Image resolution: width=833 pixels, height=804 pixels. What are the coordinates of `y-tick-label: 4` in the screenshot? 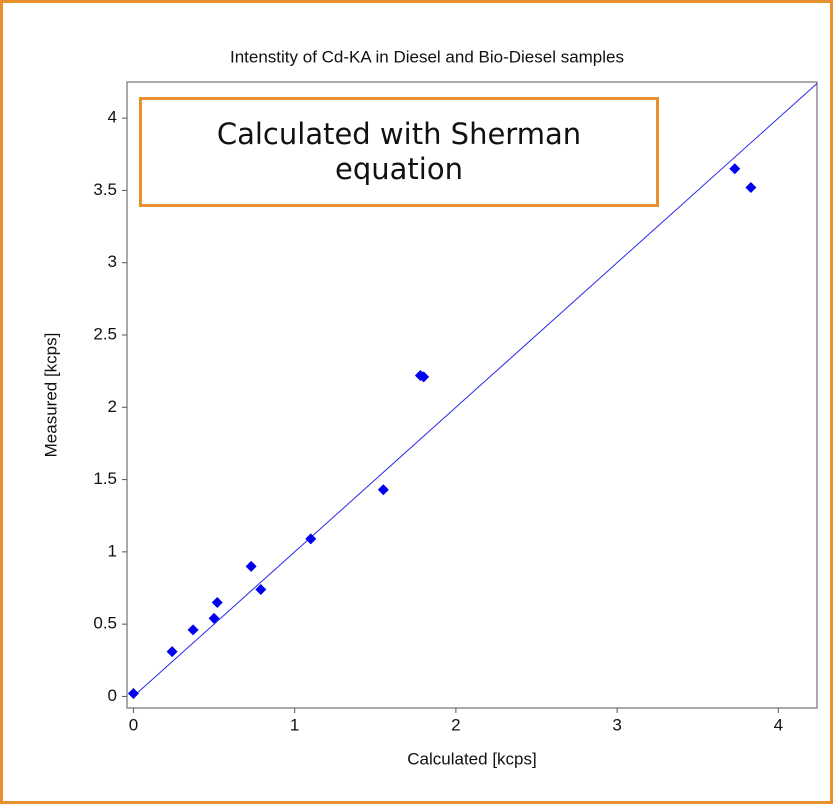 It's located at (112, 117).